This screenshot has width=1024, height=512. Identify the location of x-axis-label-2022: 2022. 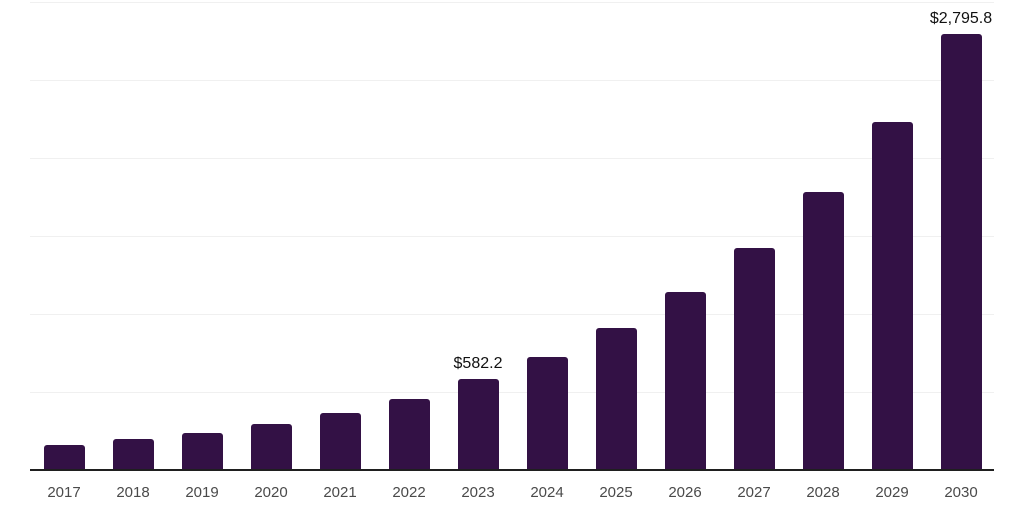
(409, 492).